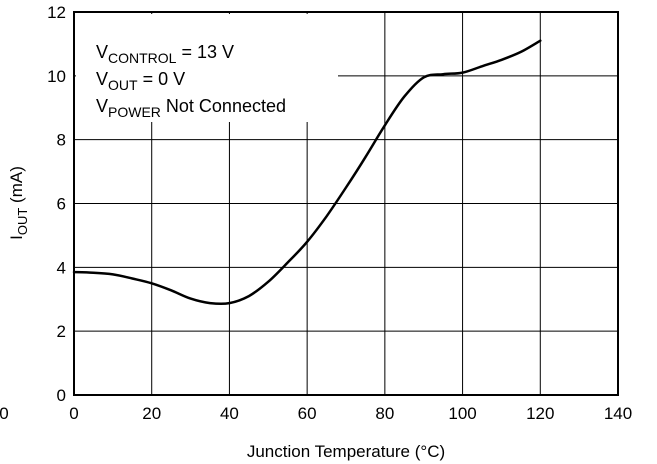 The width and height of the screenshot is (657, 464). Describe the element at coordinates (165, 54) in the screenshot. I see `annotation-line-1: VCONTROL = 13 V` at that location.